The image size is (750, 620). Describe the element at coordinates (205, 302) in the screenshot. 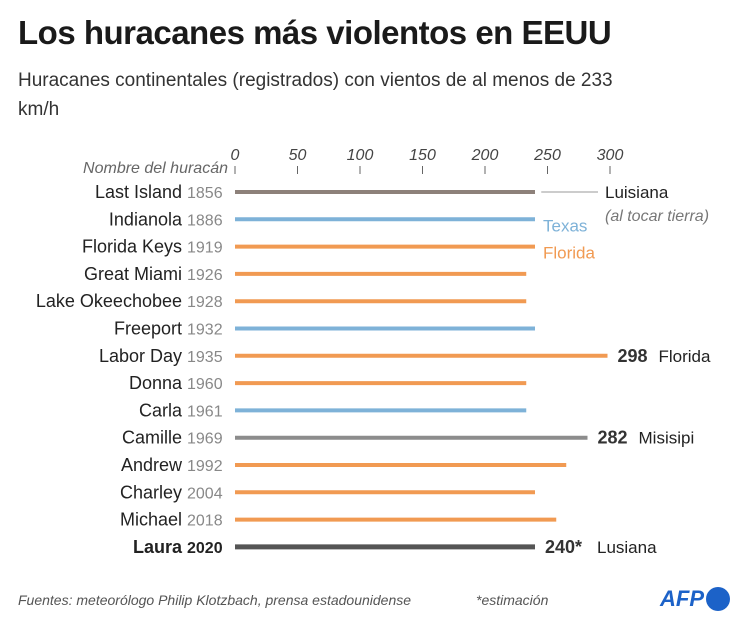

I see `year-label: 1928` at that location.